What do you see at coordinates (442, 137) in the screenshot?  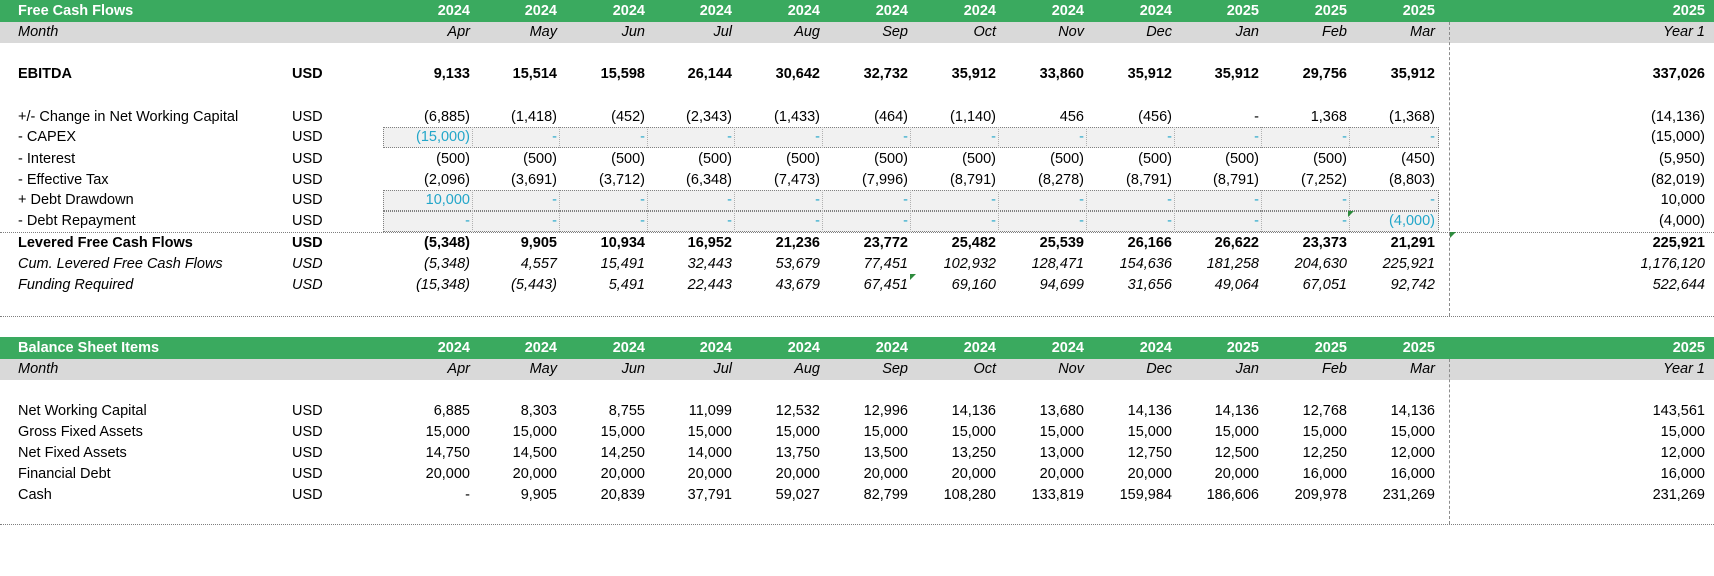 I see `capex-value-0: (15,000)` at bounding box center [442, 137].